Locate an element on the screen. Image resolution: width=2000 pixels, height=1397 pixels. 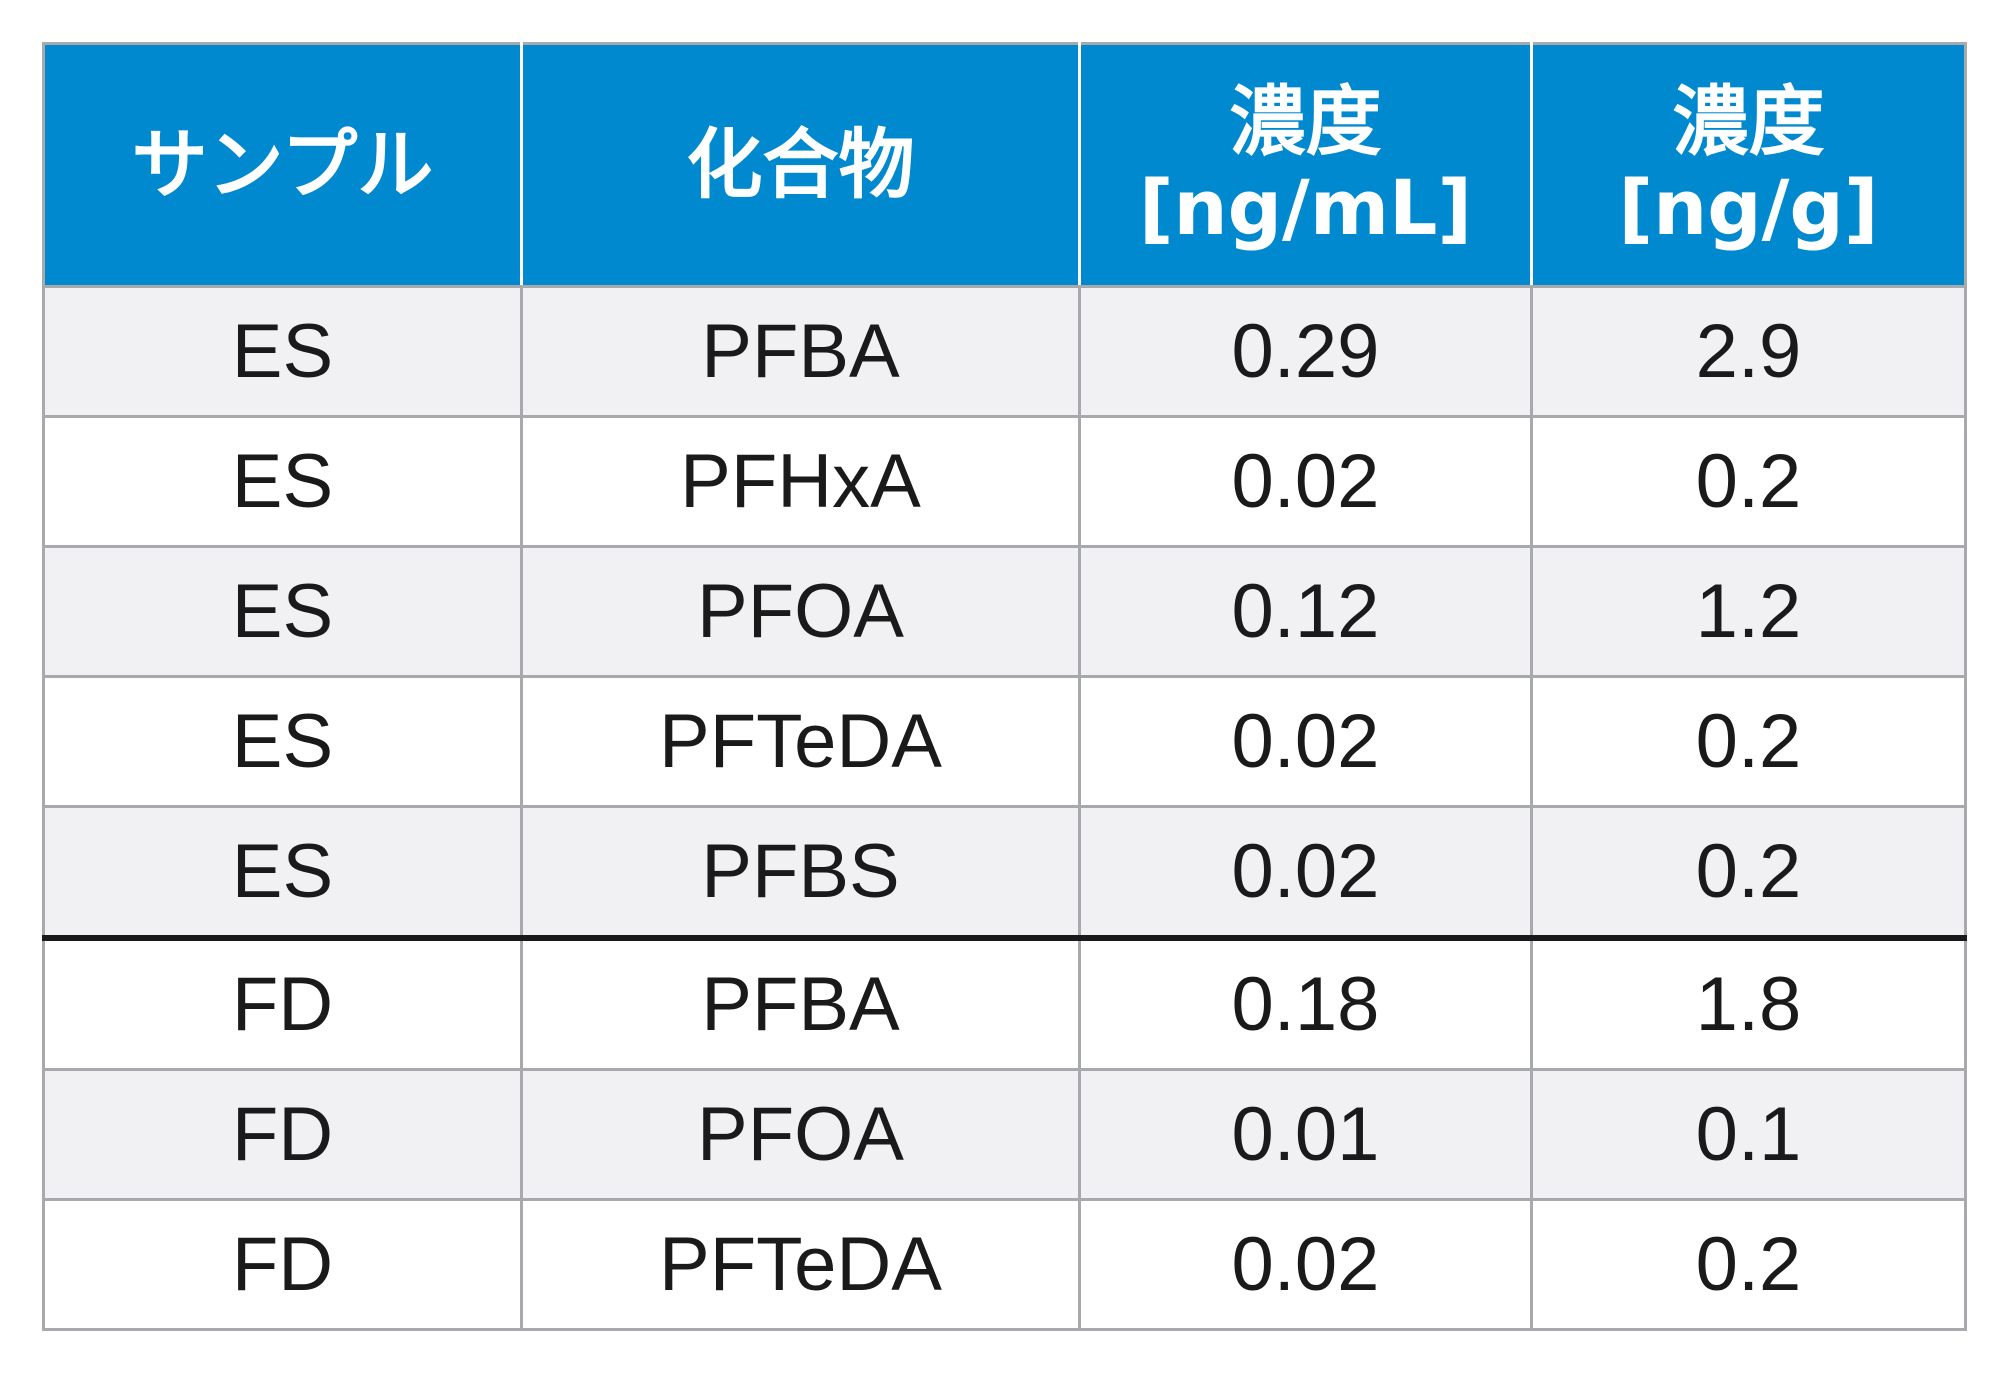
table-row: ES PFBA 0.29 2.9 is located at coordinates (1004, 351).